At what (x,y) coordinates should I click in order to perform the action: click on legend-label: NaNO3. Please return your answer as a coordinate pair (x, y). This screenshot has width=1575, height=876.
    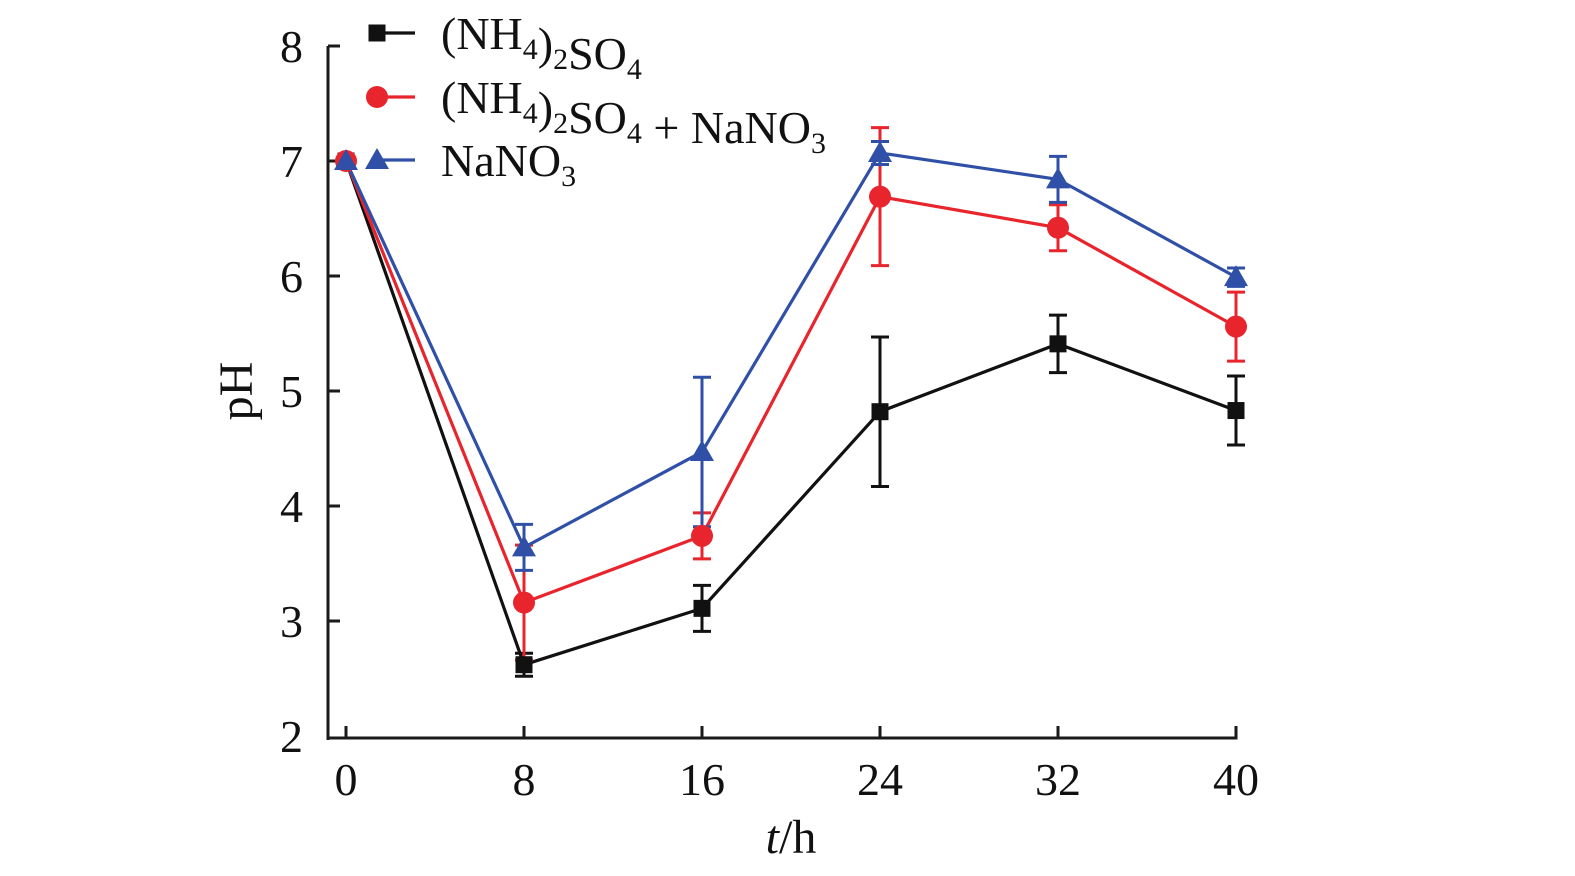
    Looking at the image, I should click on (508, 164).